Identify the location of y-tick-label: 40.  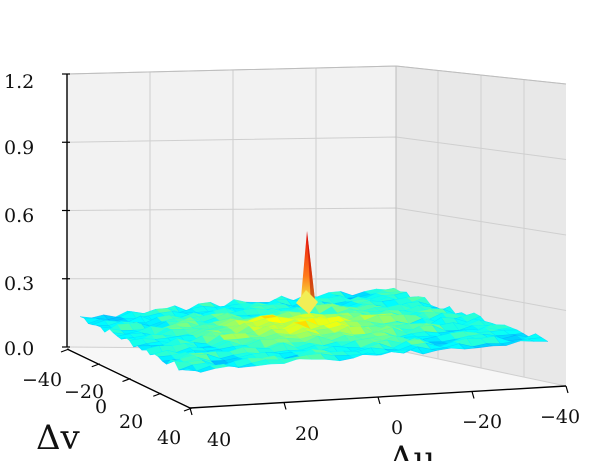
(169, 438).